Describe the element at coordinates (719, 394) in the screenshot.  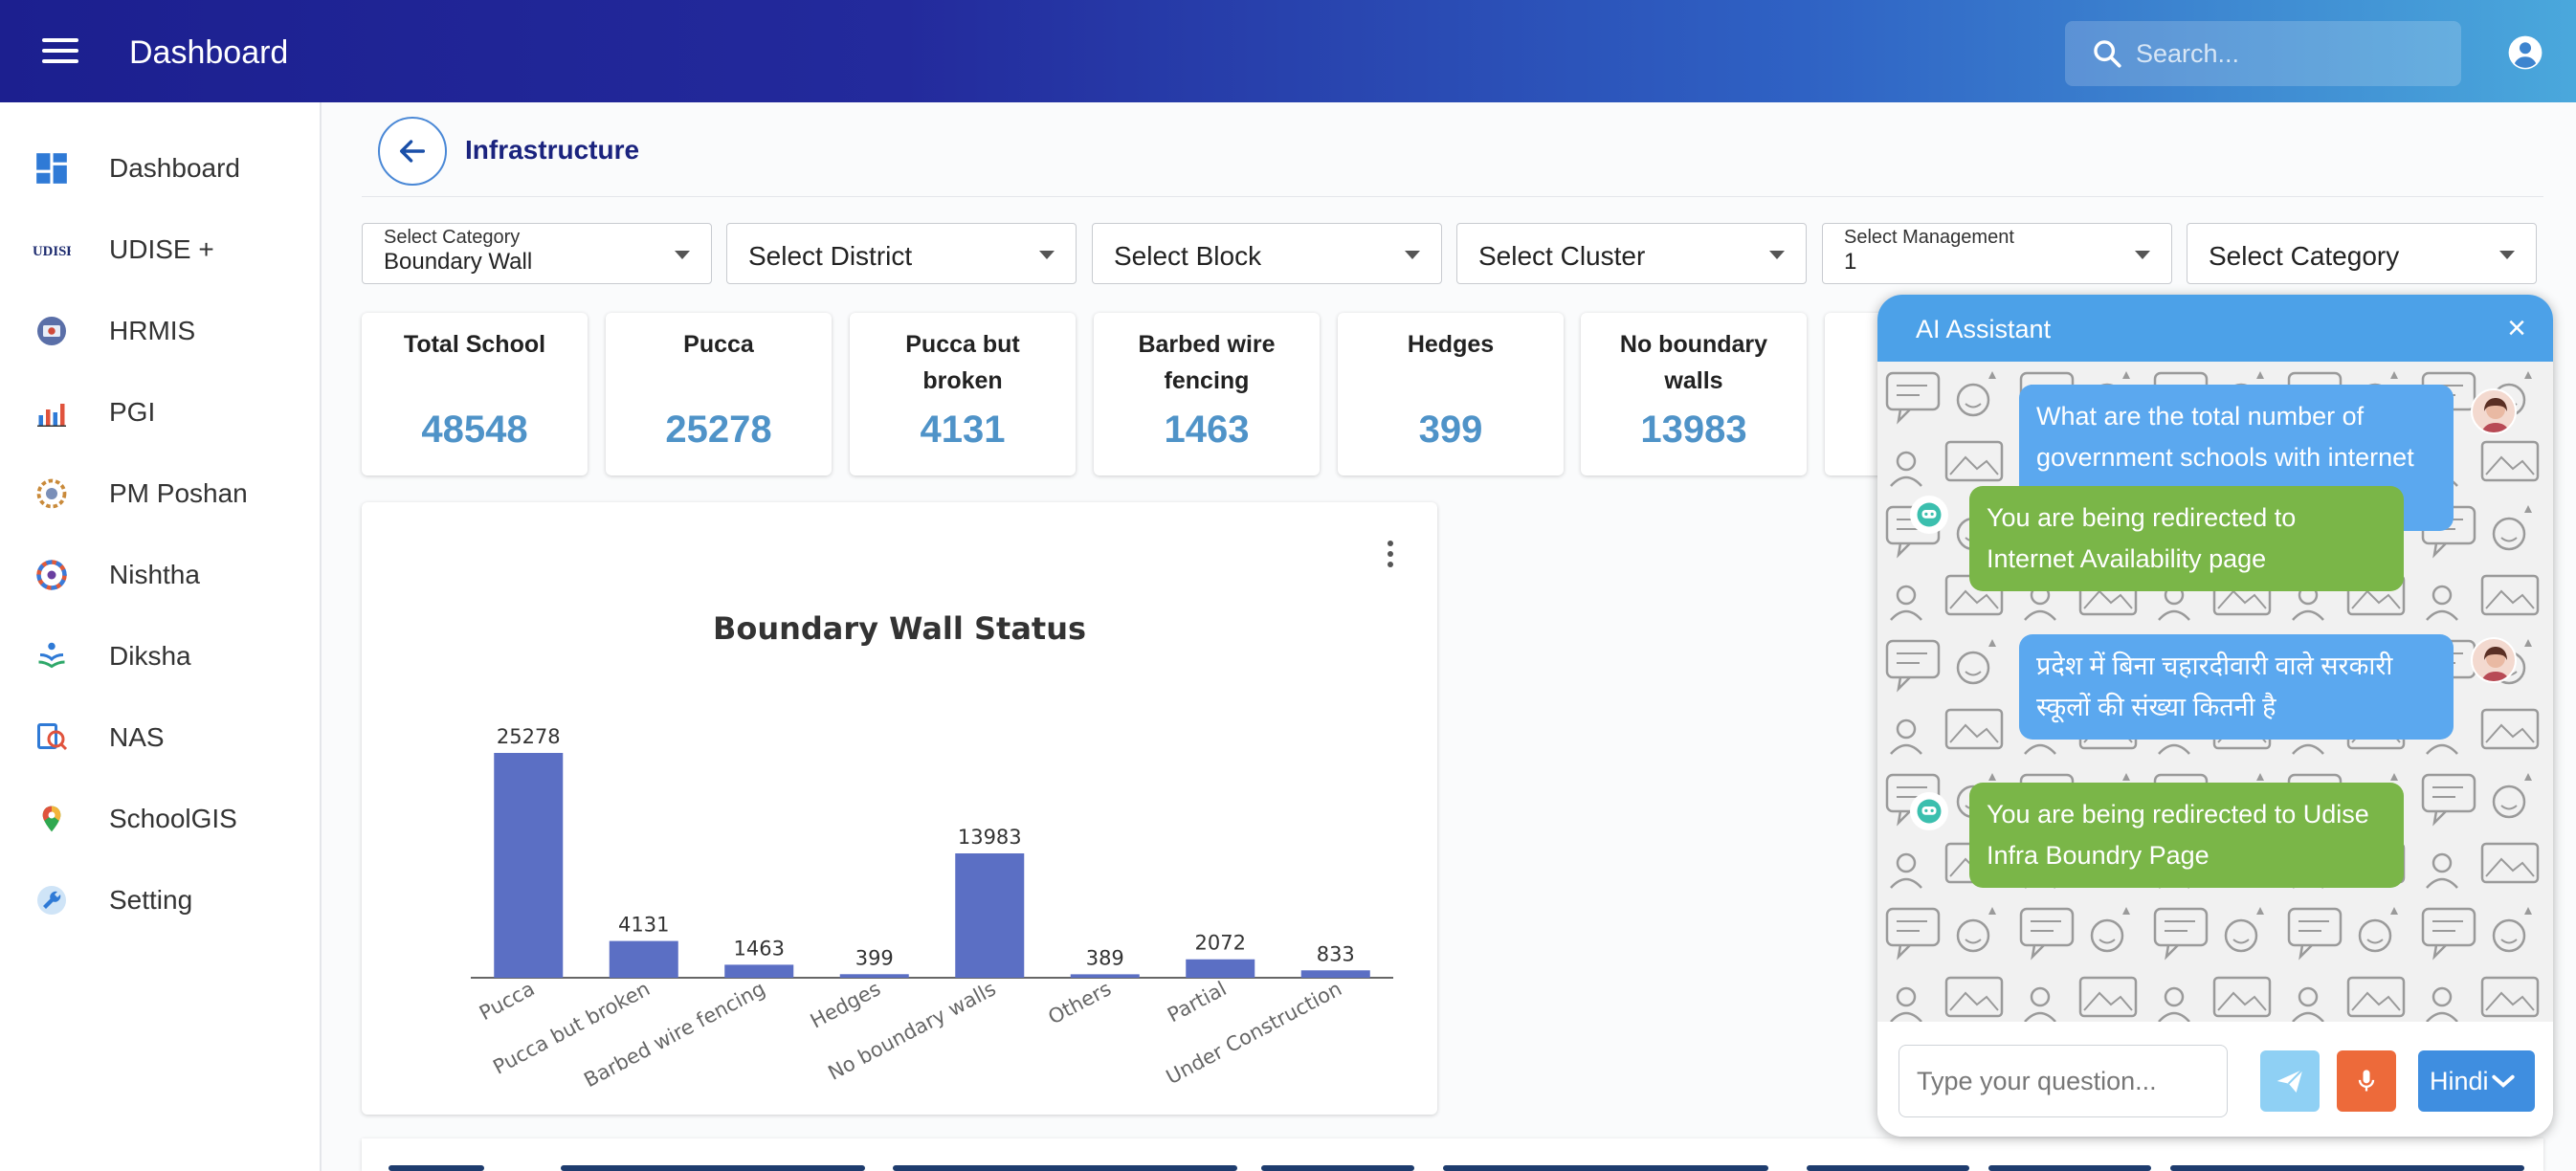
I see `stat-card-pucca: Pucca 25278` at that location.